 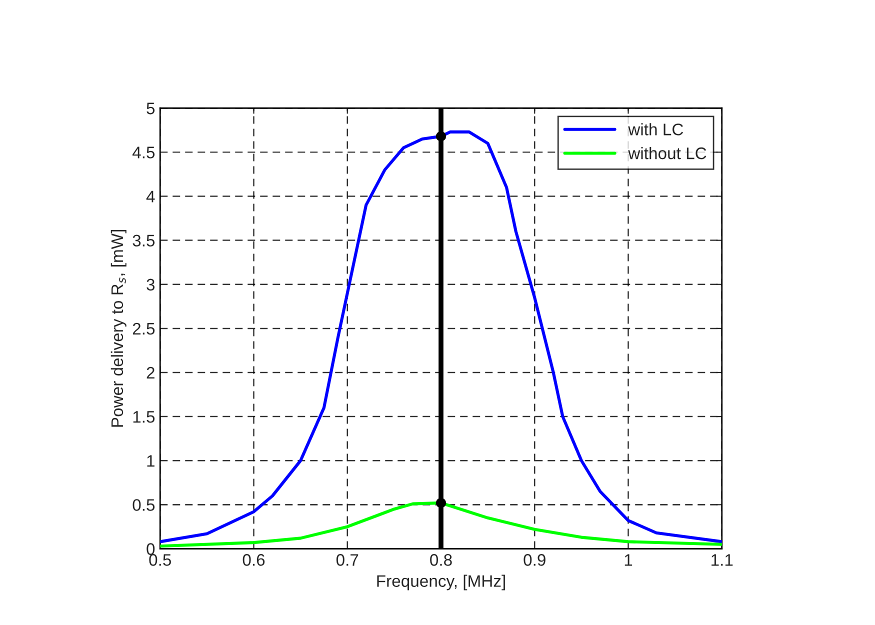 I want to click on y-tick-label: 1.5, so click(x=144, y=417).